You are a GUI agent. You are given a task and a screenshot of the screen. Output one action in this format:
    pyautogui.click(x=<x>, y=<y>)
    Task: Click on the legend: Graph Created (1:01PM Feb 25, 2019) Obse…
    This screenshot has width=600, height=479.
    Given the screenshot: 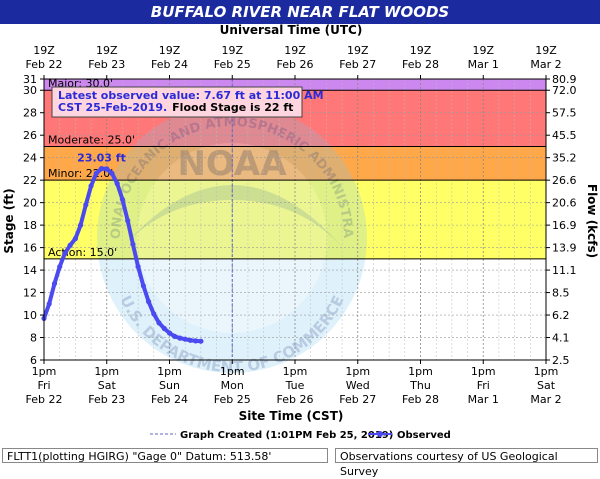 What is the action you would take?
    pyautogui.click(x=300, y=435)
    